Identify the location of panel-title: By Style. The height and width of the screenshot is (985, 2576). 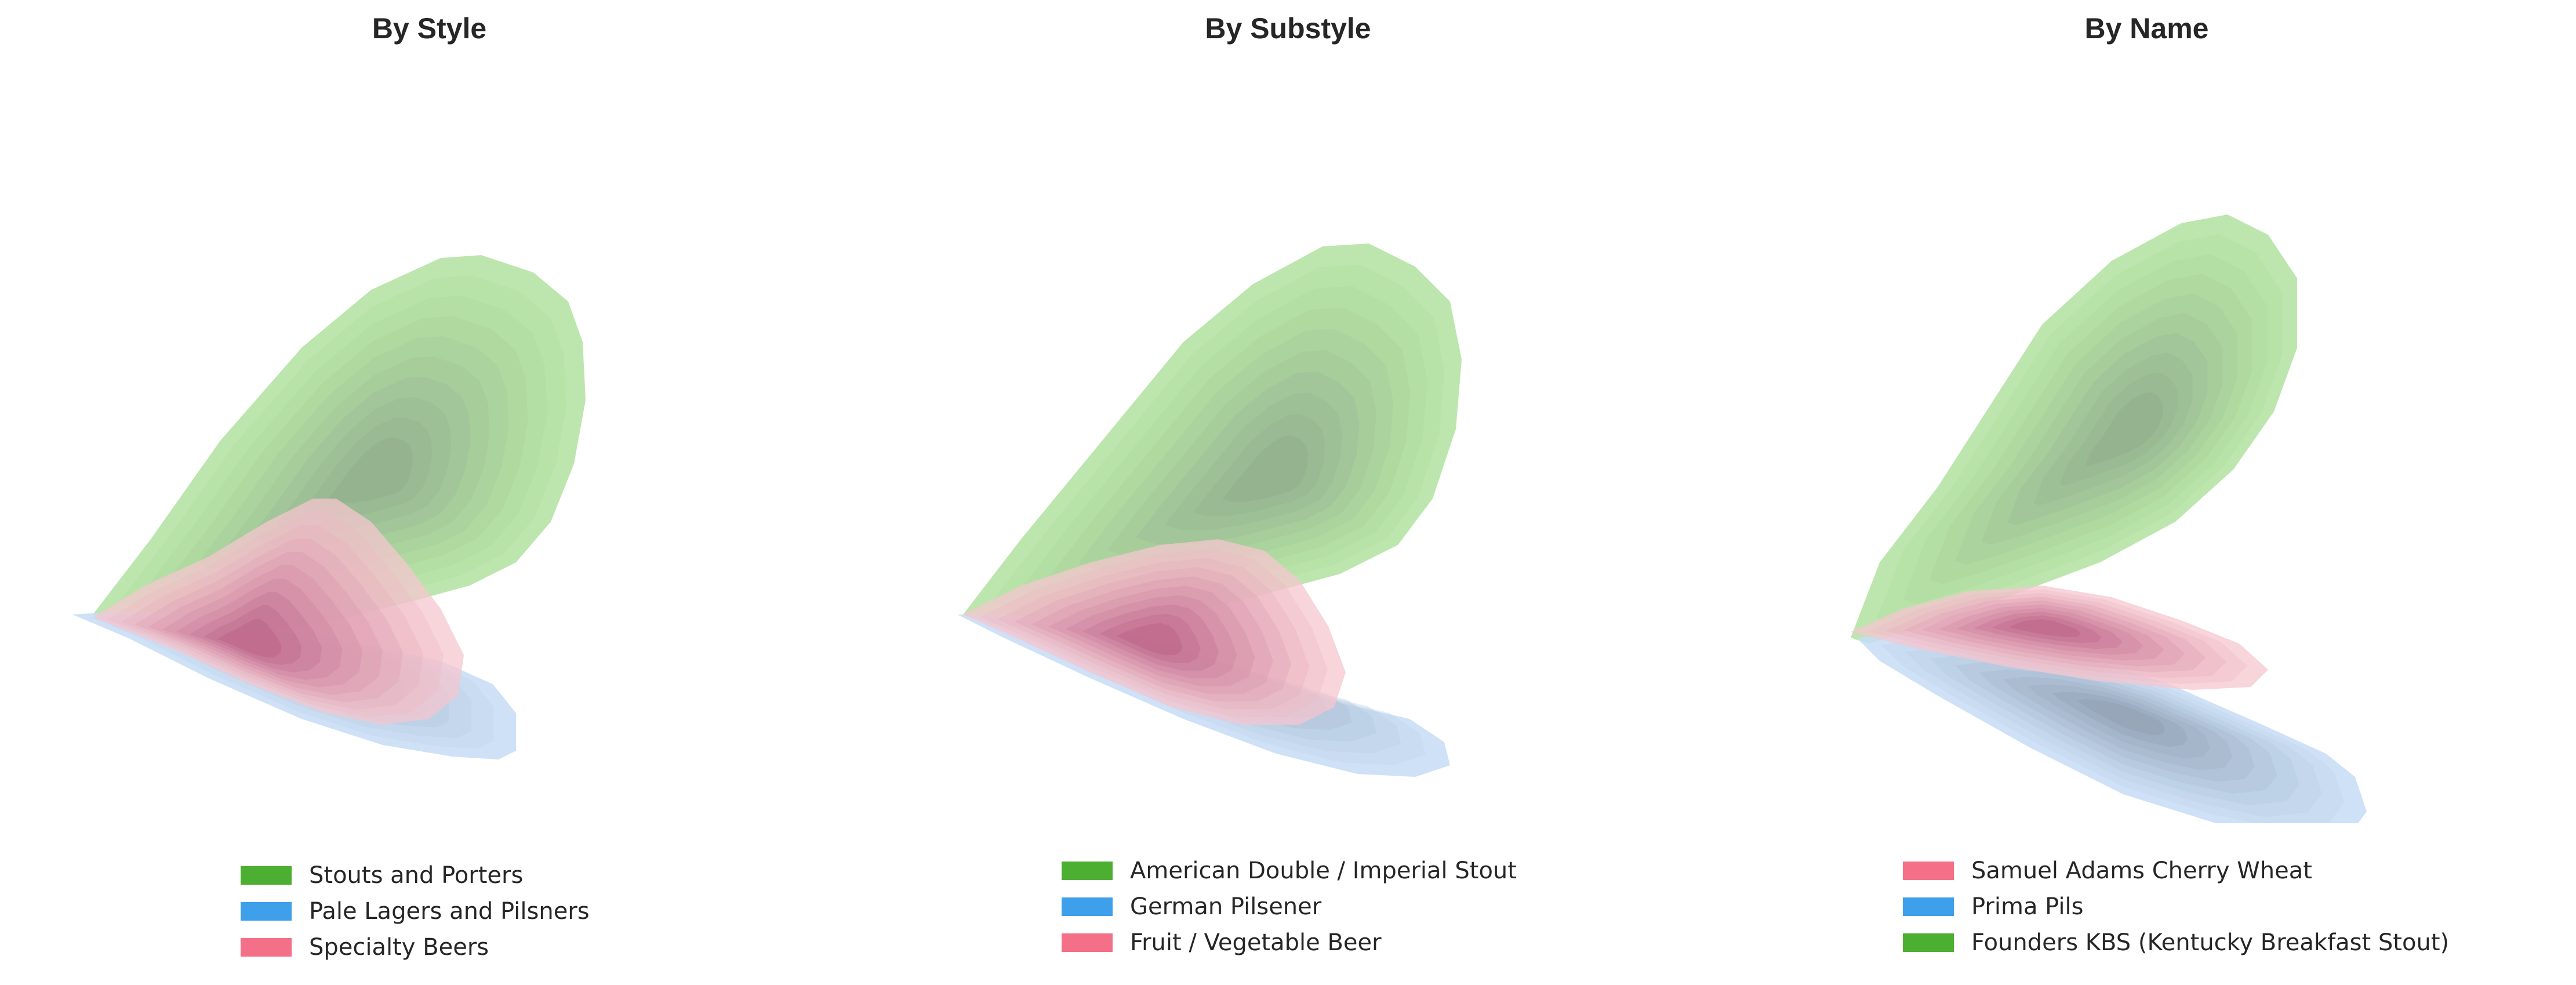
(429, 28).